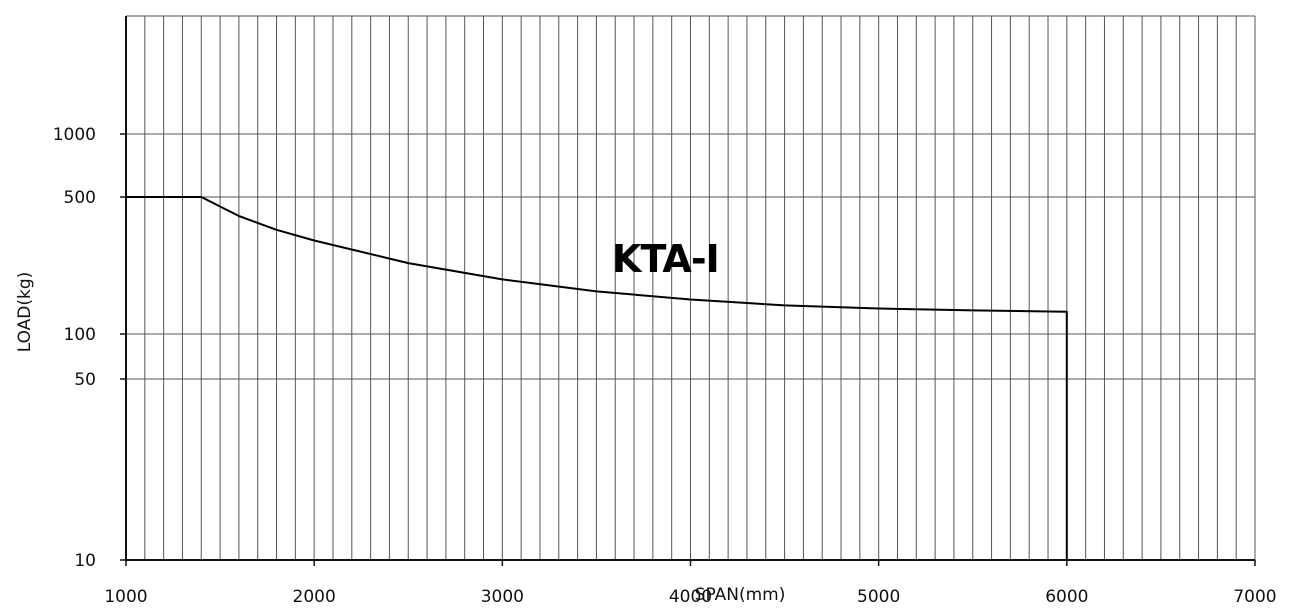 The image size is (1292, 608). Describe the element at coordinates (690, 597) in the screenshot. I see `x-tick-label: 4000` at that location.